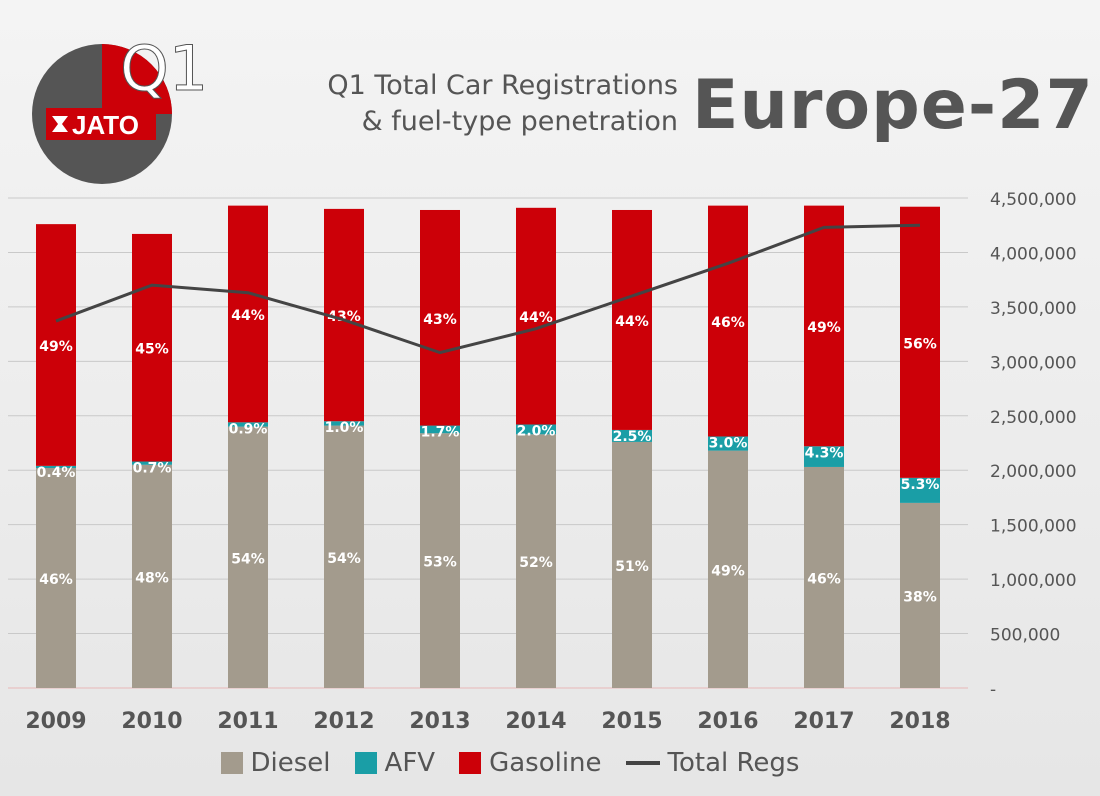 The height and width of the screenshot is (796, 1100). What do you see at coordinates (231, 763) in the screenshot?
I see `legend-swatch-diesel` at bounding box center [231, 763].